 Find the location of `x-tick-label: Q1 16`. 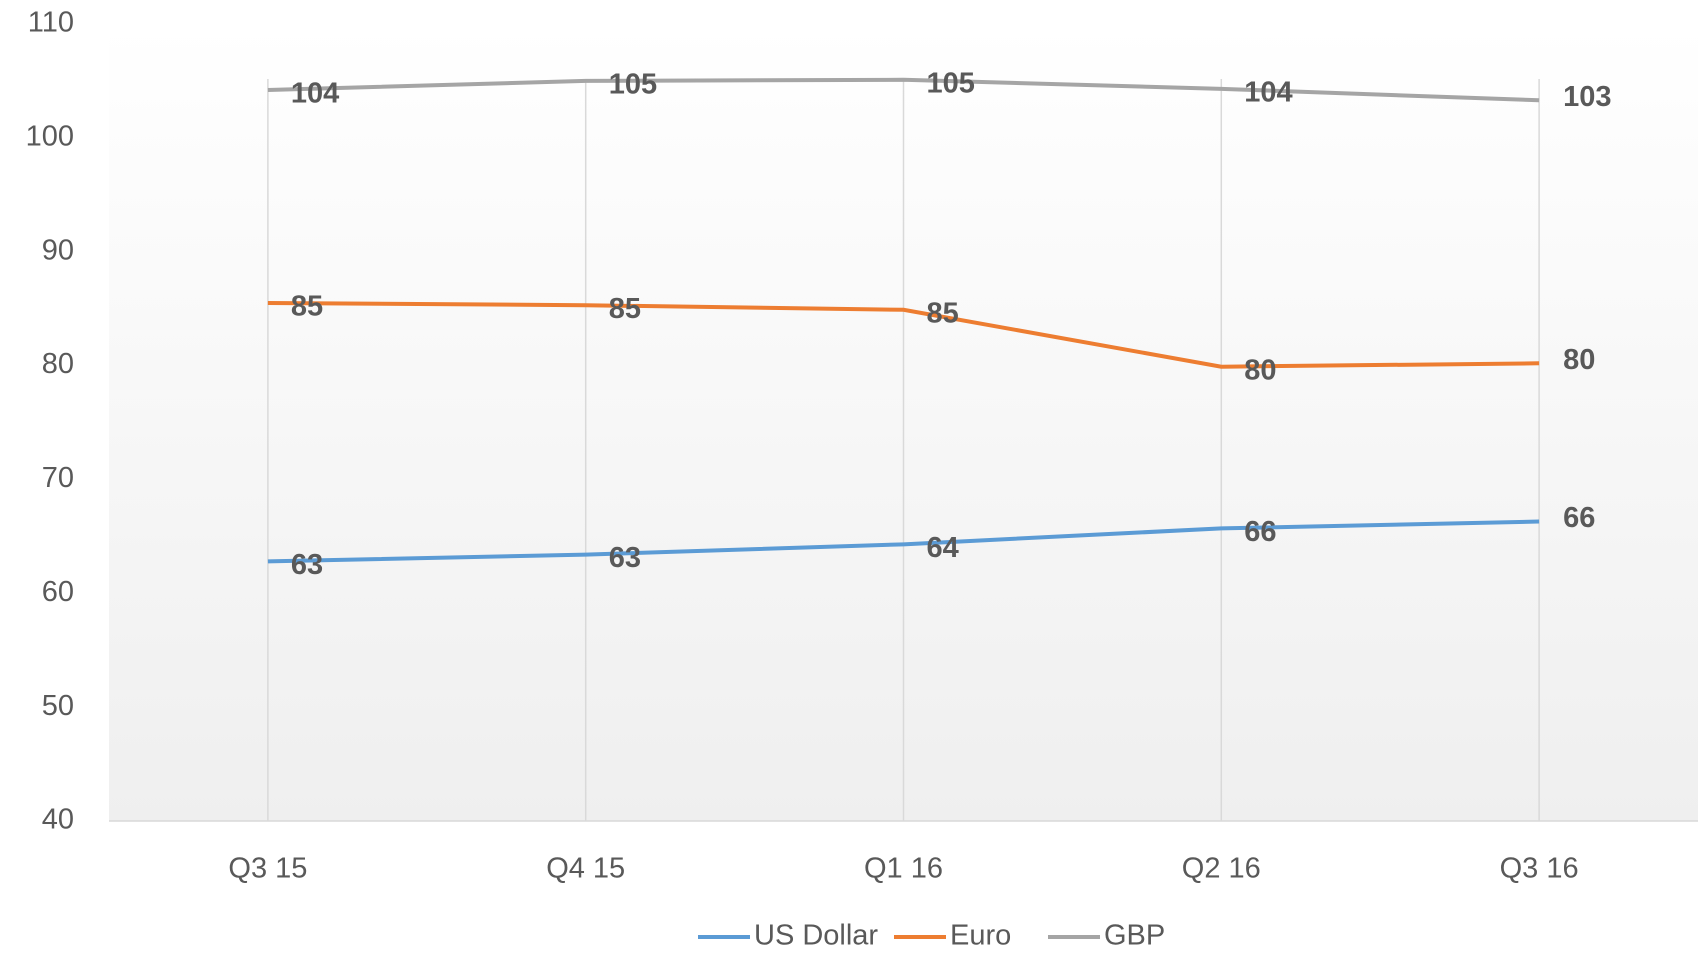

x-tick-label: Q1 16 is located at coordinates (903, 869).